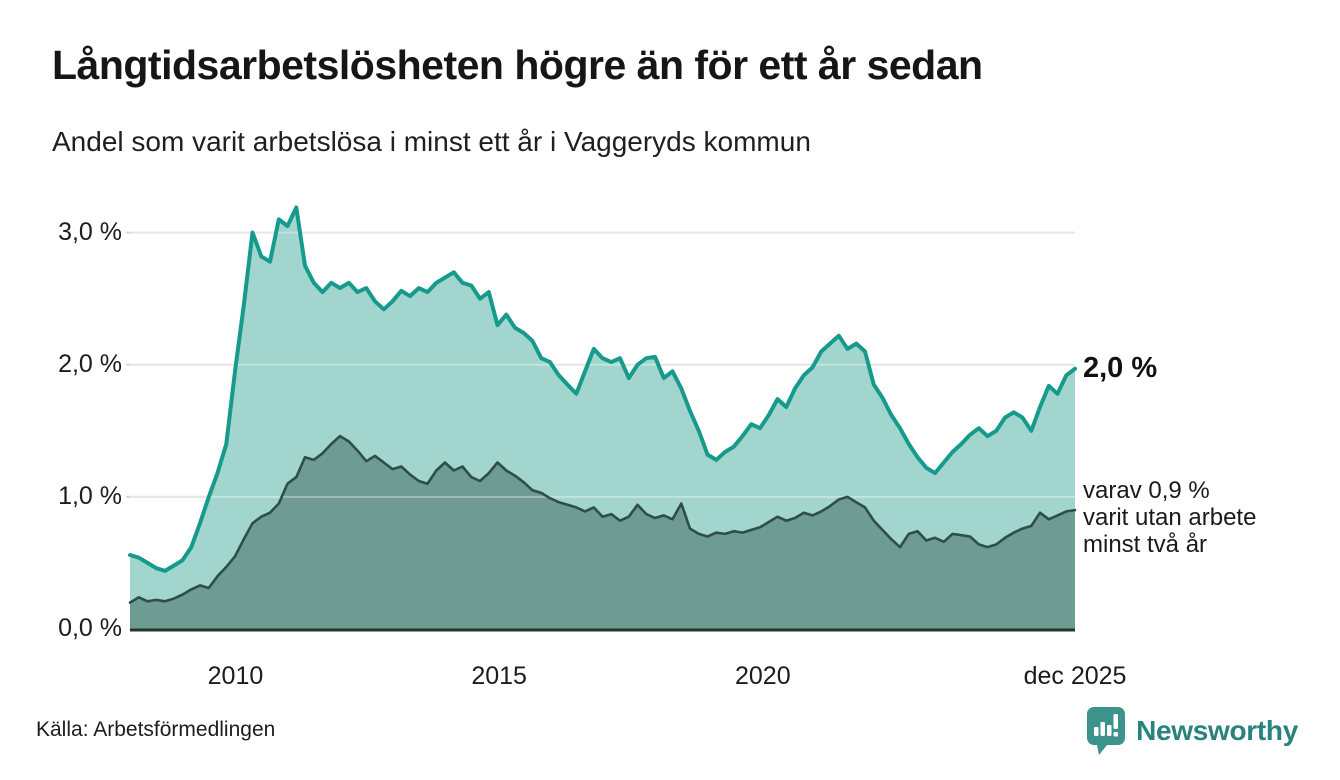 The height and width of the screenshot is (780, 1340). Describe the element at coordinates (1120, 368) in the screenshot. I see `latest-value-label: 2,0 %` at that location.